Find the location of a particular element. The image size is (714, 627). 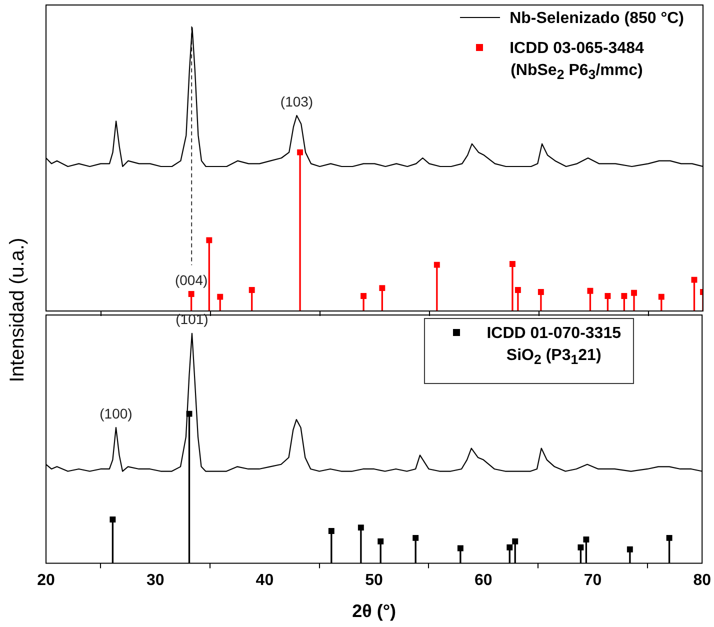

x-tick-label: 40 is located at coordinates (265, 581).